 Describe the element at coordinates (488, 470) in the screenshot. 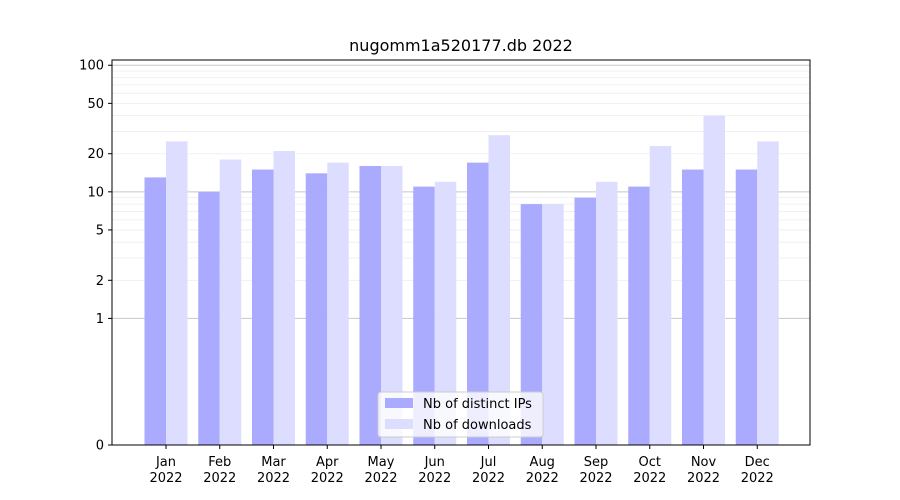

I see `x-tick-label: Jul 2022` at that location.